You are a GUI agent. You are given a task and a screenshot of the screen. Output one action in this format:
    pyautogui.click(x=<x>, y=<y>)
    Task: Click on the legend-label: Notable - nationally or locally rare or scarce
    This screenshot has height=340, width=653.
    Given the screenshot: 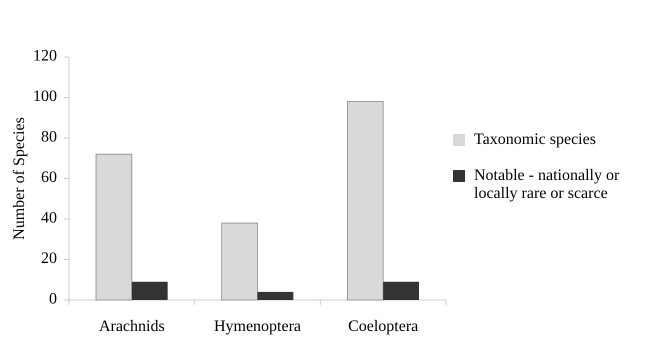 What is the action you would take?
    pyautogui.click(x=547, y=184)
    